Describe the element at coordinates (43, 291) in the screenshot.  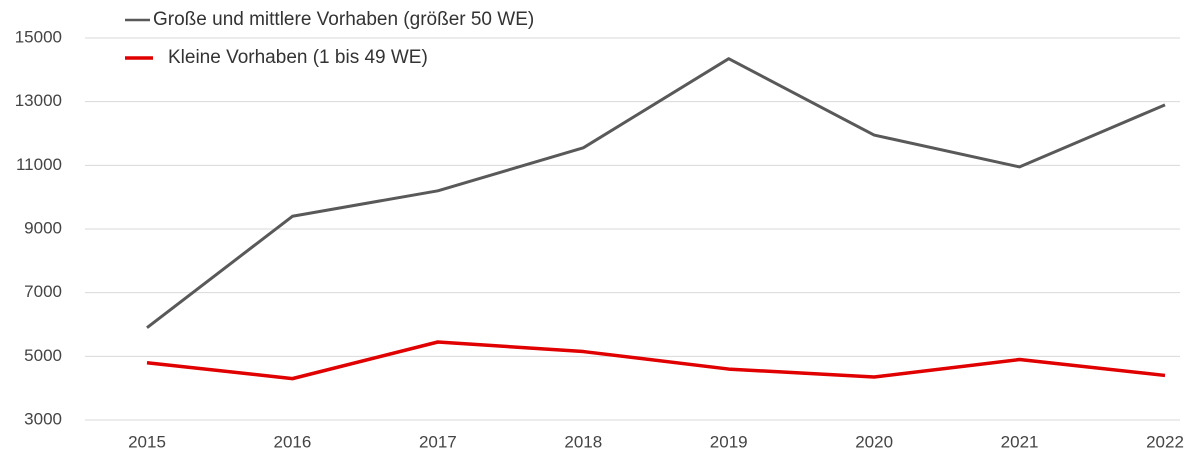
I see `y-tick-label: 7000` at that location.